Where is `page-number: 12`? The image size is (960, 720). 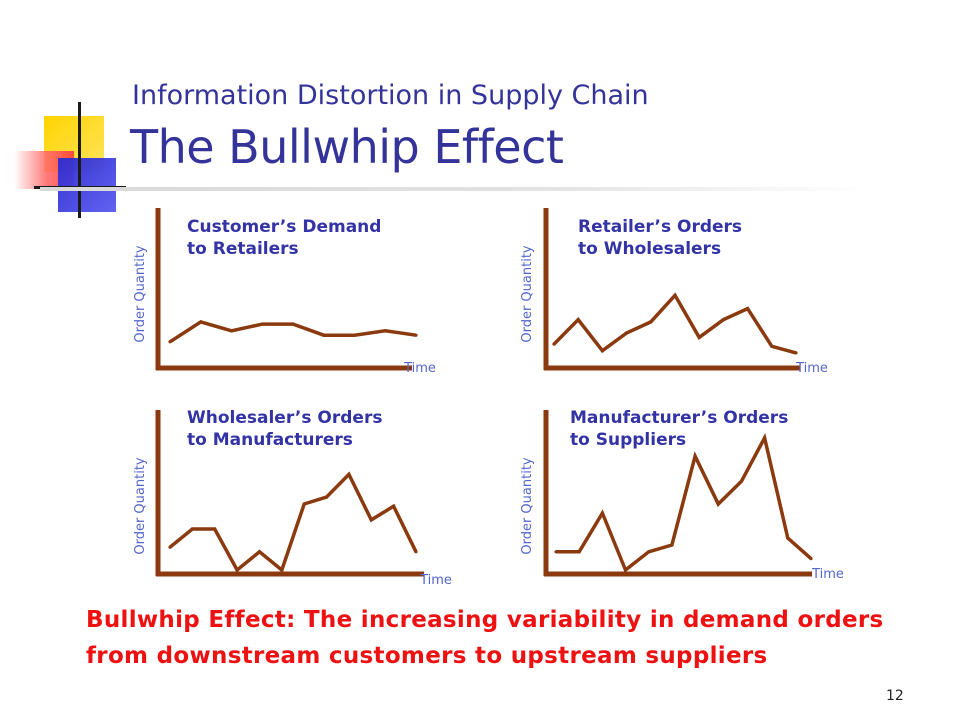
page-number: 12 is located at coordinates (895, 696).